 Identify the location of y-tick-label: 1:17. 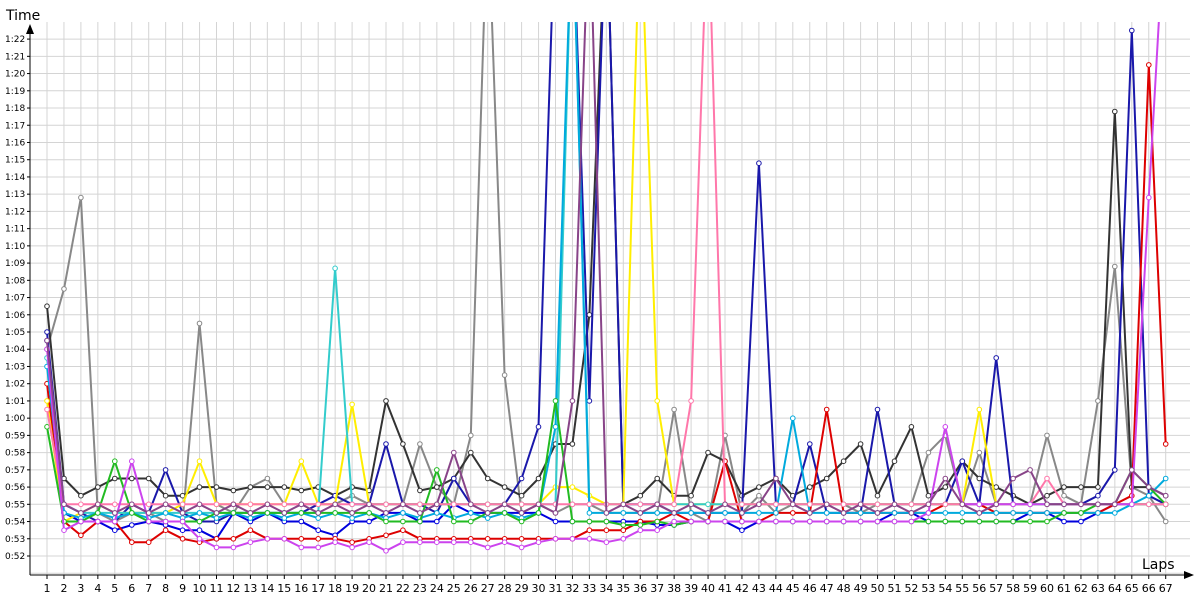
(15, 126).